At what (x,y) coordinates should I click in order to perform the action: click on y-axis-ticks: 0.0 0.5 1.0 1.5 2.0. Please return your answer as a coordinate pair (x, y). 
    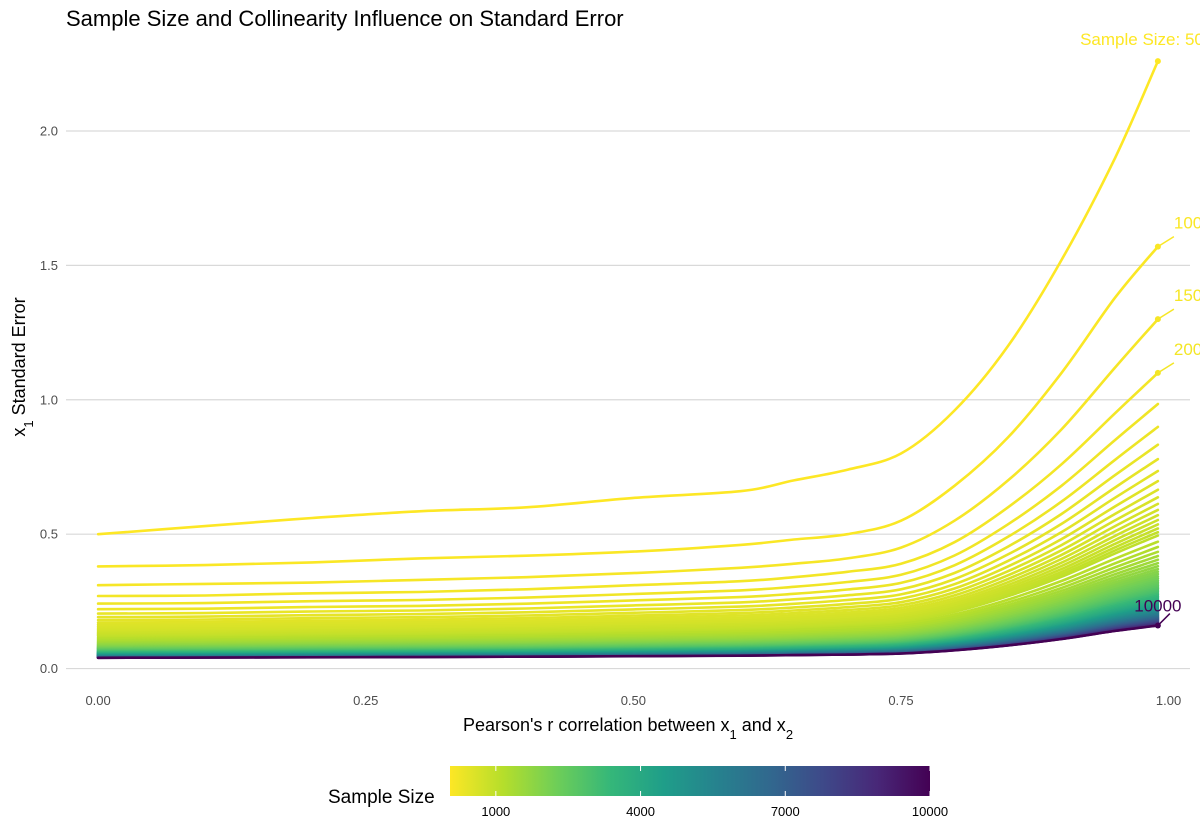
    Looking at the image, I should click on (49, 400).